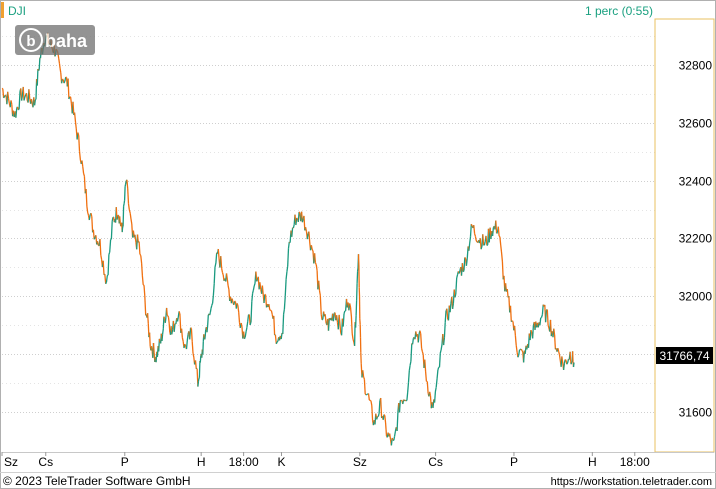 The width and height of the screenshot is (716, 489). I want to click on y-tick-label: 32800, so click(696, 66).